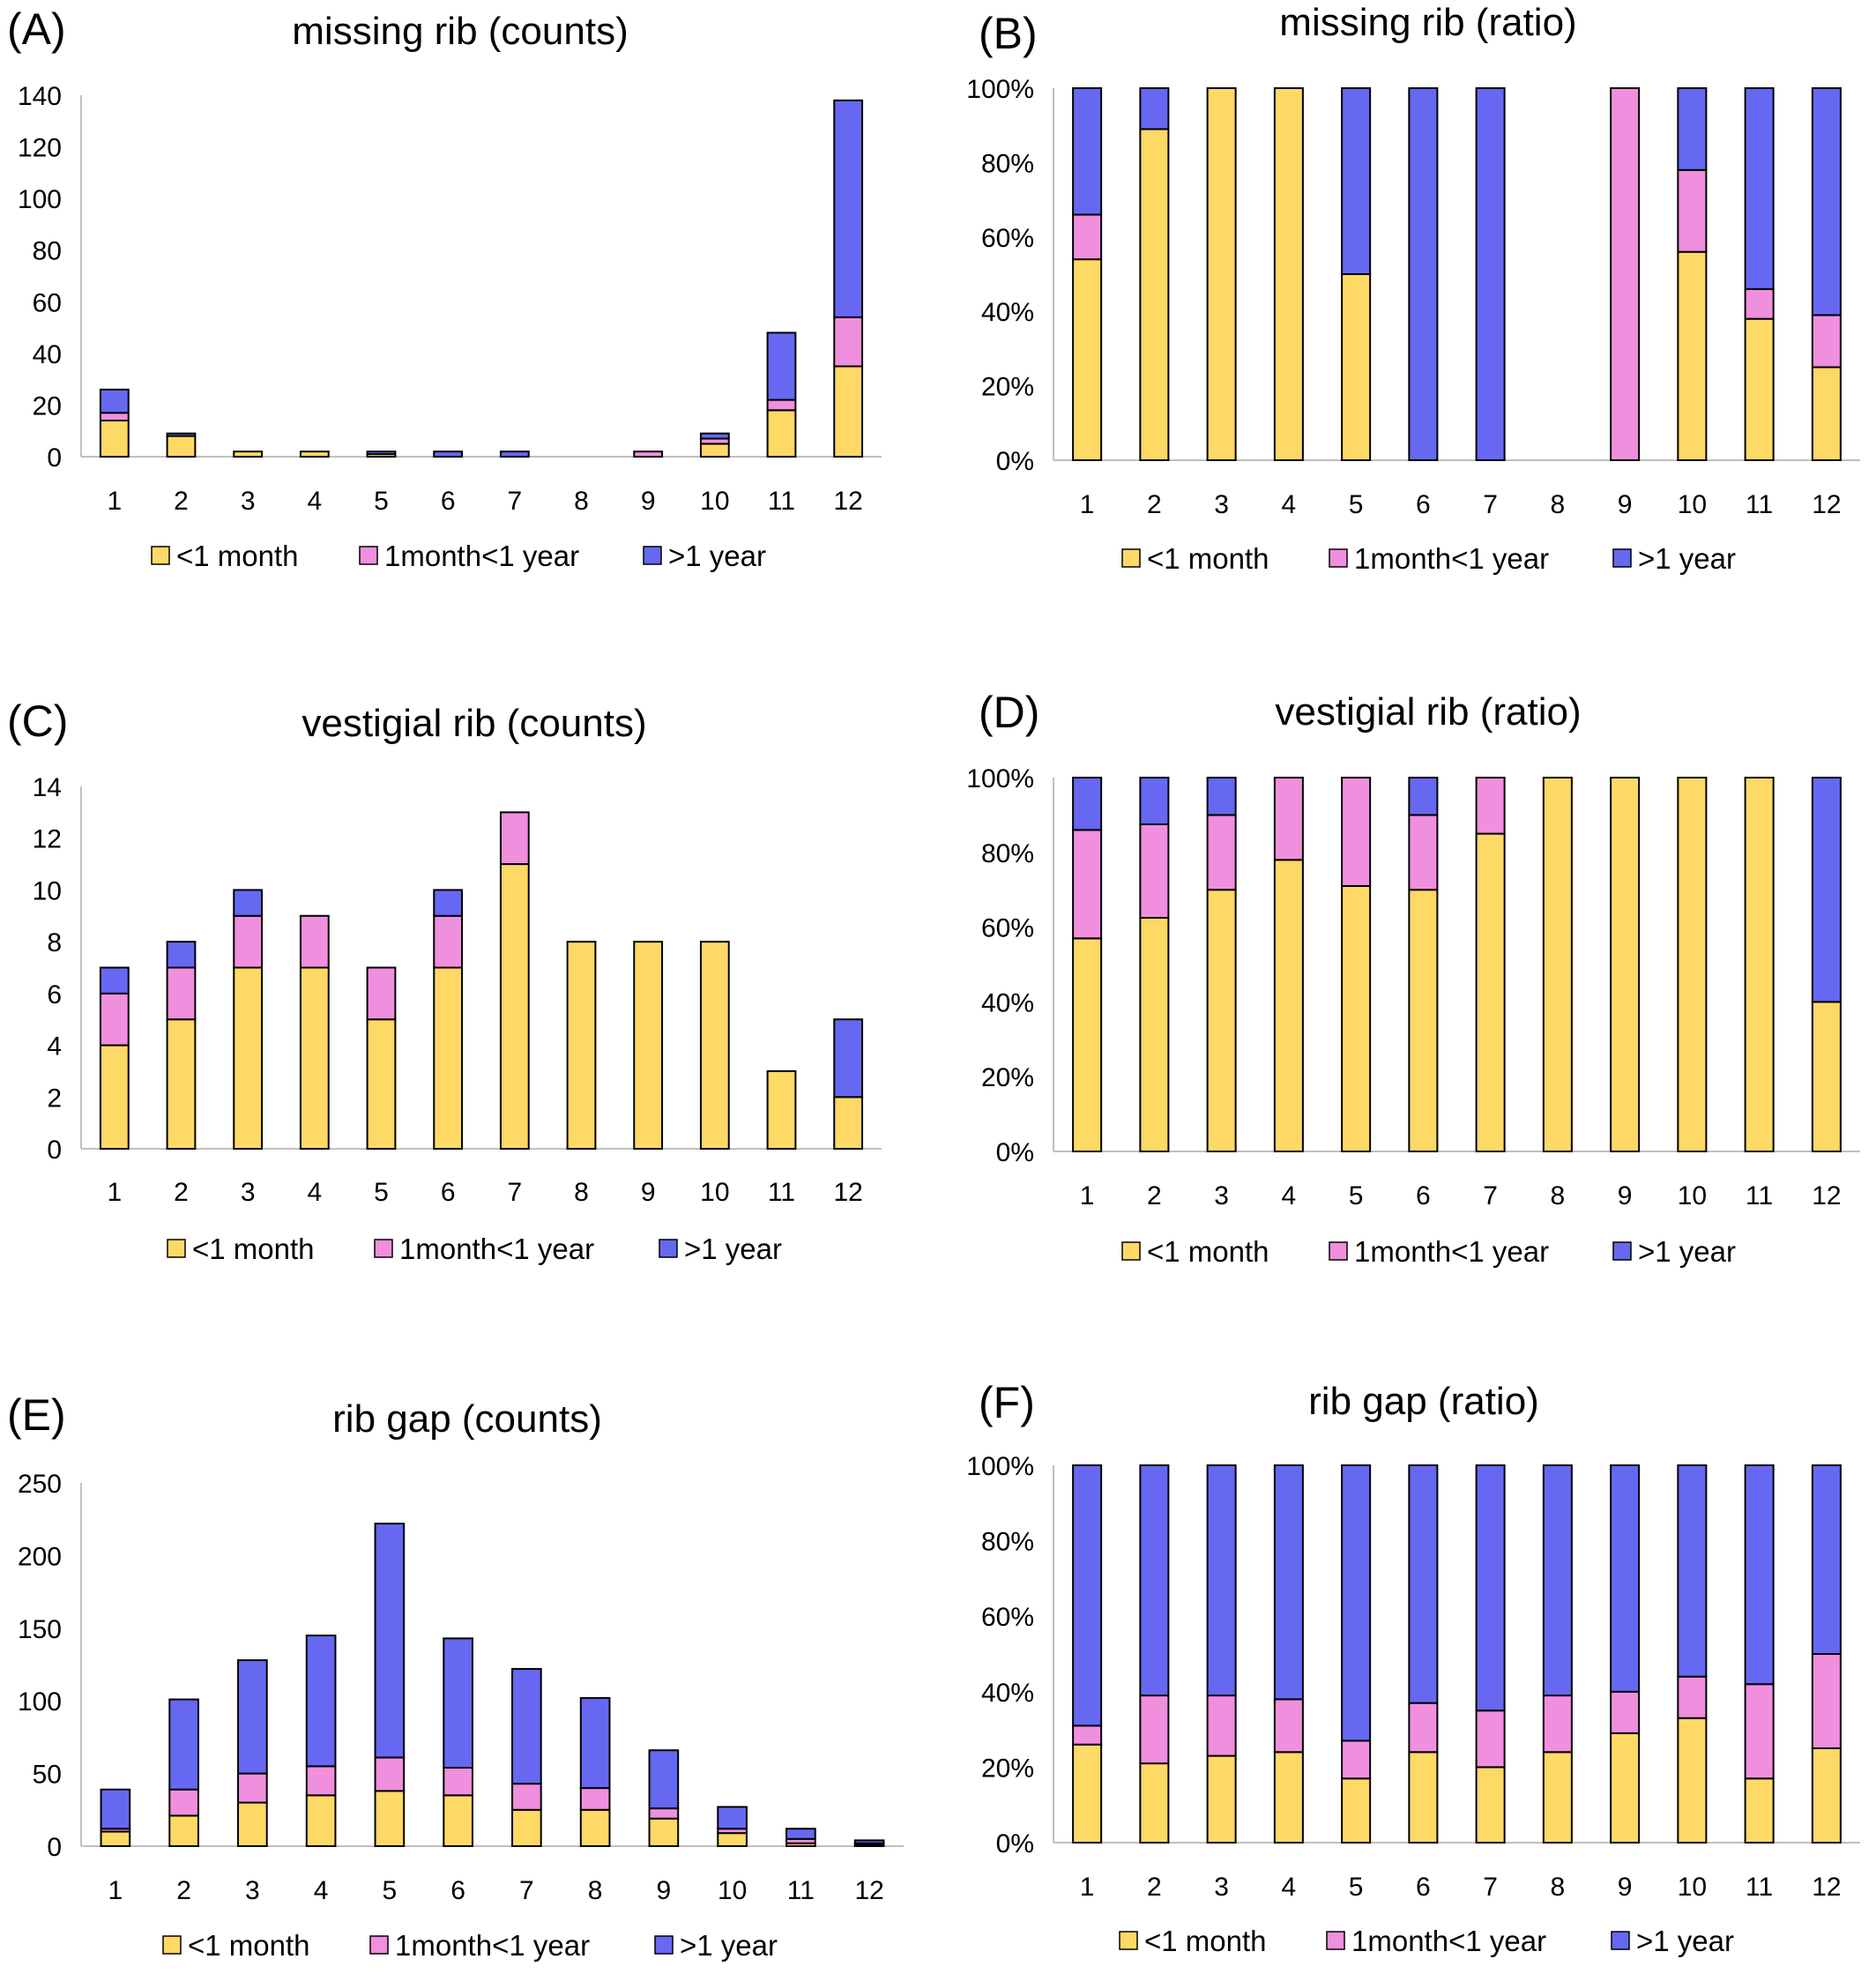 The image size is (1876, 1974). I want to click on legend-label: <1 month, so click(249, 1945).